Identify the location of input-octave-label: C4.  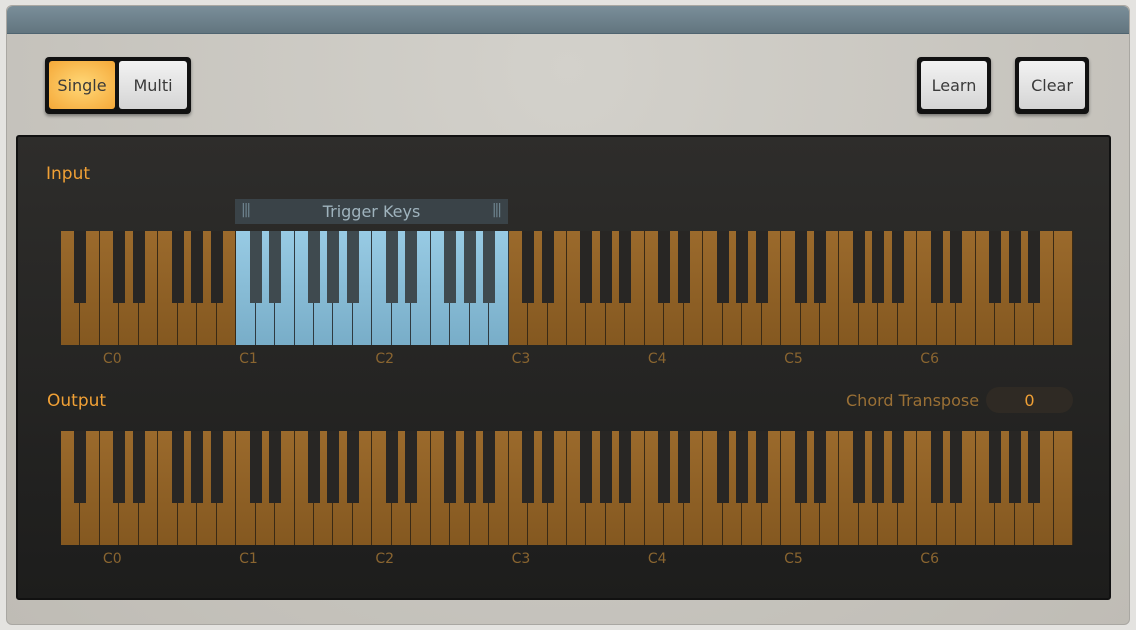
(657, 359).